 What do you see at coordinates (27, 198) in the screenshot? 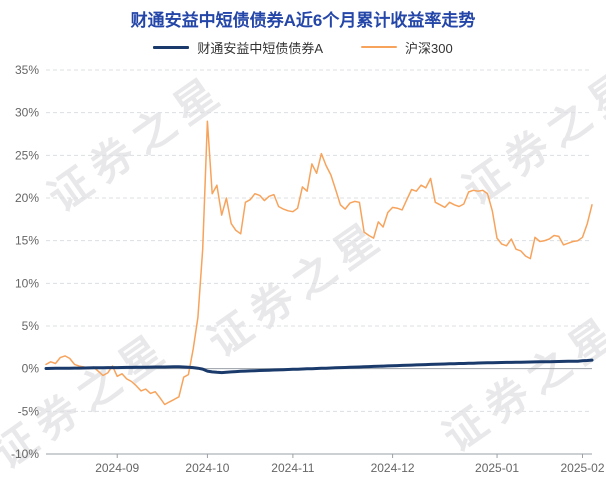
I see `y-axis-label: 20%` at bounding box center [27, 198].